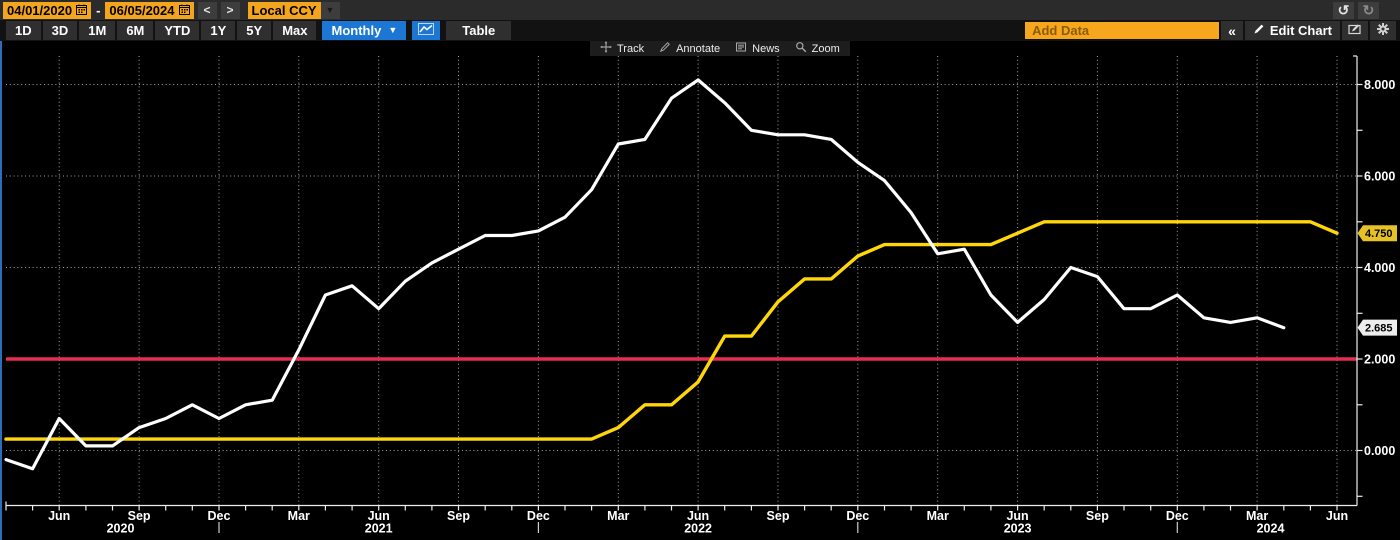  I want to click on zoom-icon, so click(801, 48).